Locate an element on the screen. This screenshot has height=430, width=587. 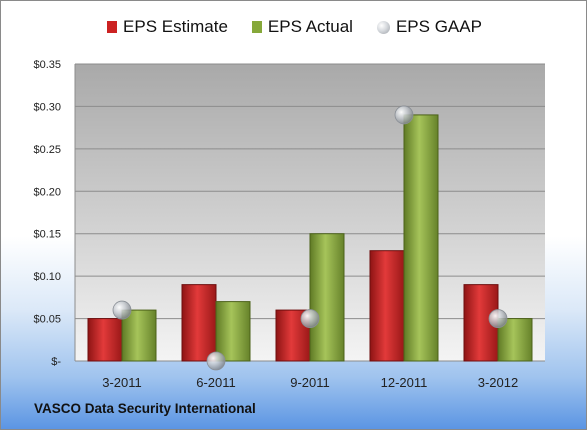
y-tick-label: $- is located at coordinates (56, 362).